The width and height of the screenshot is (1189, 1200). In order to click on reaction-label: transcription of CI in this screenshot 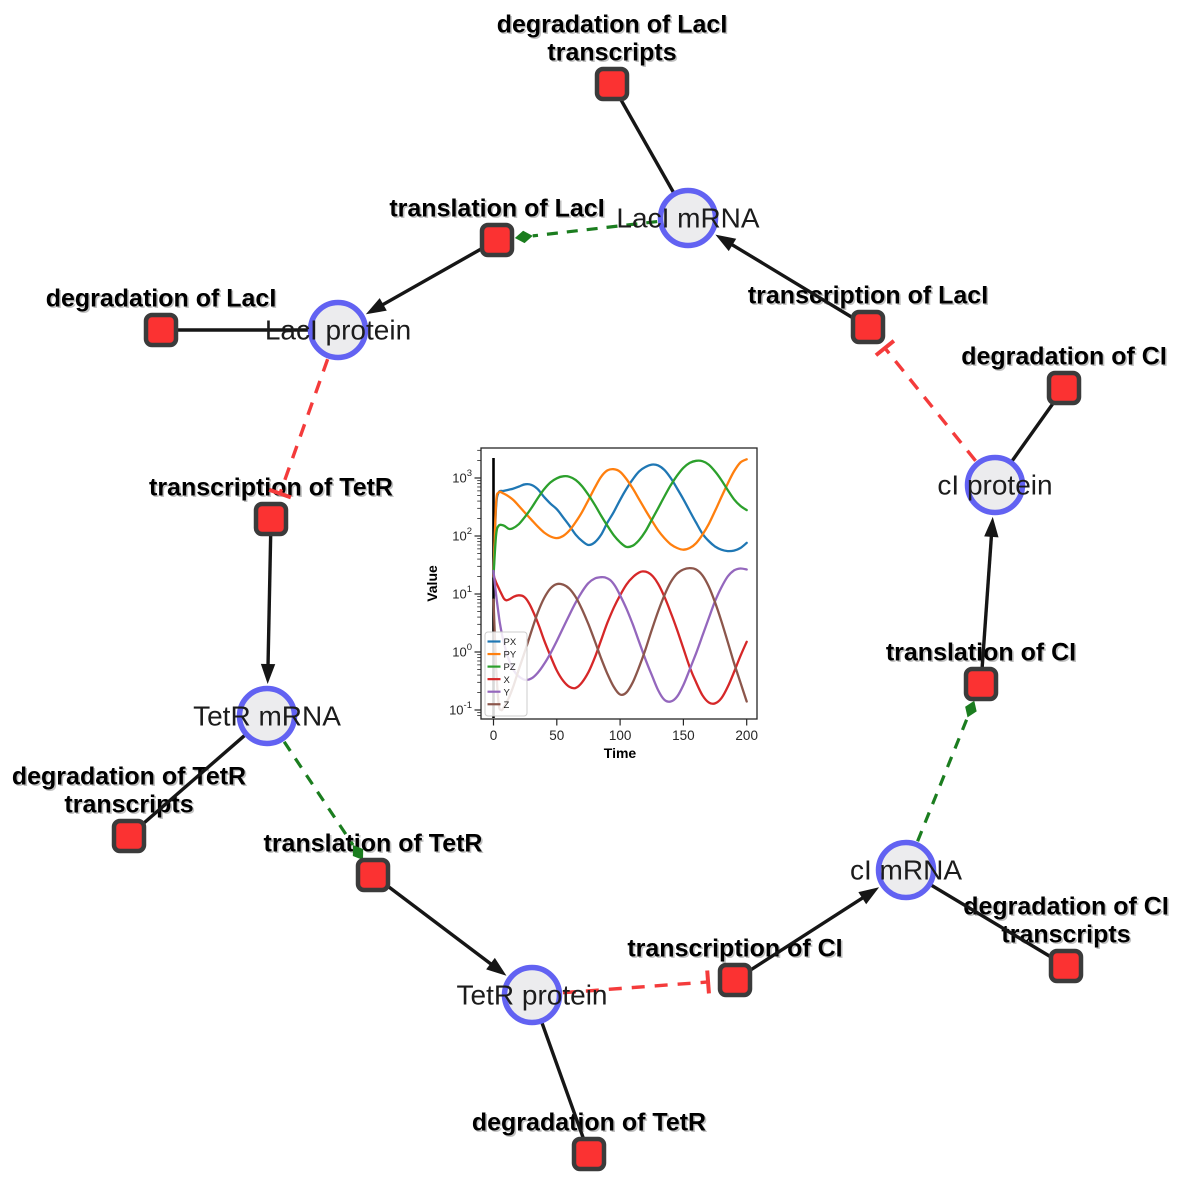, I will do `click(734, 949)`.